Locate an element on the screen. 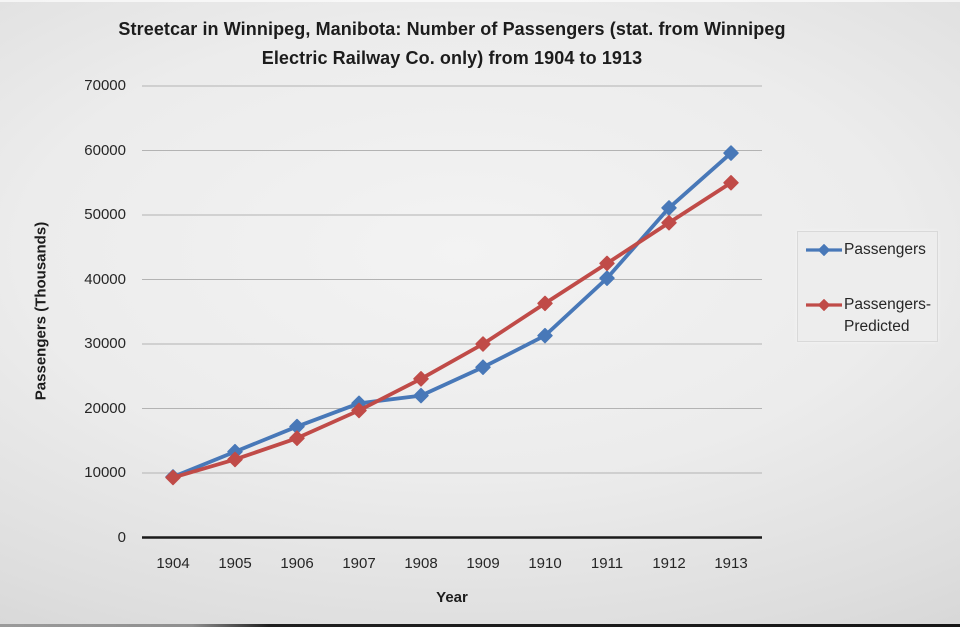  marker-passengers-predicted-1908 is located at coordinates (421, 379).